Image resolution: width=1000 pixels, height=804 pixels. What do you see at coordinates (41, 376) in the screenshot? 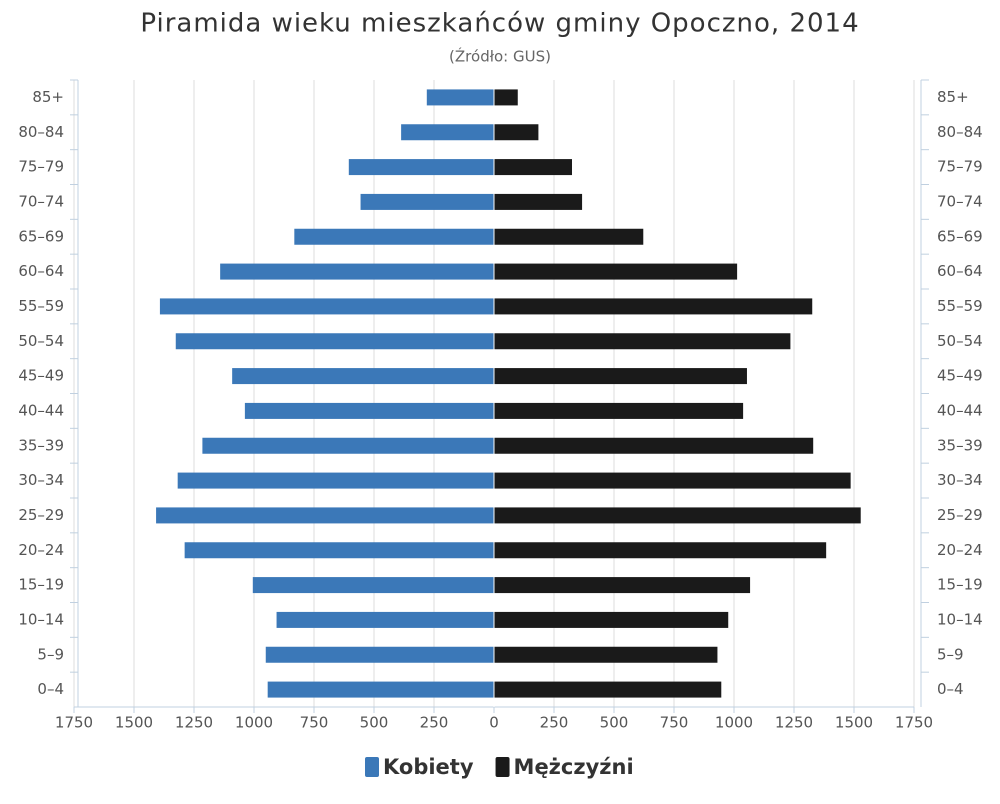
I see `y-tick-label: 45–49` at bounding box center [41, 376].